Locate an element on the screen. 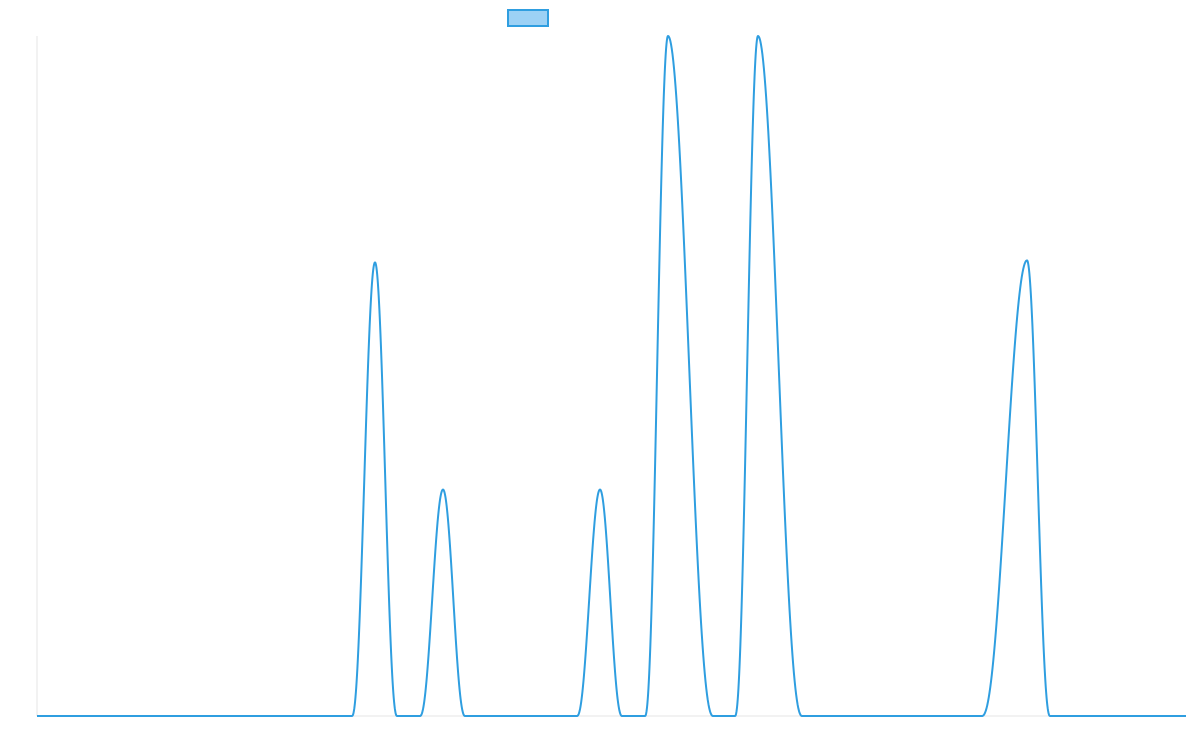 This screenshot has height=750, width=1200. legend is located at coordinates (528, 18).